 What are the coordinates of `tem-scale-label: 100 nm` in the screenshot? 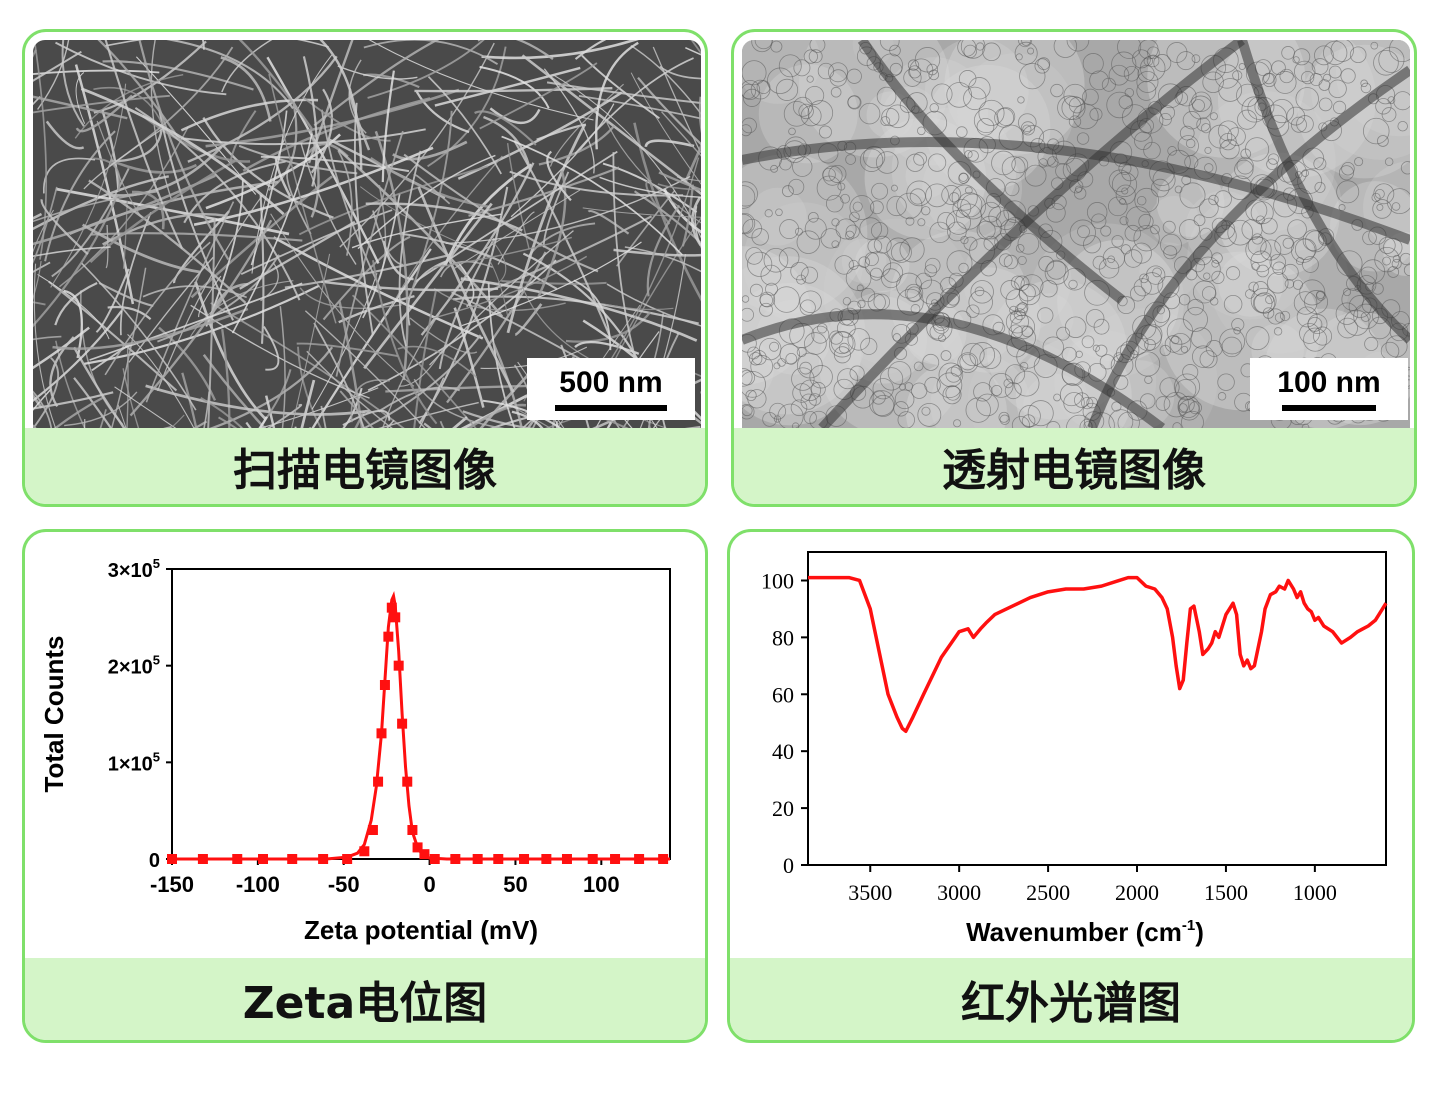 It's located at (1329, 382).